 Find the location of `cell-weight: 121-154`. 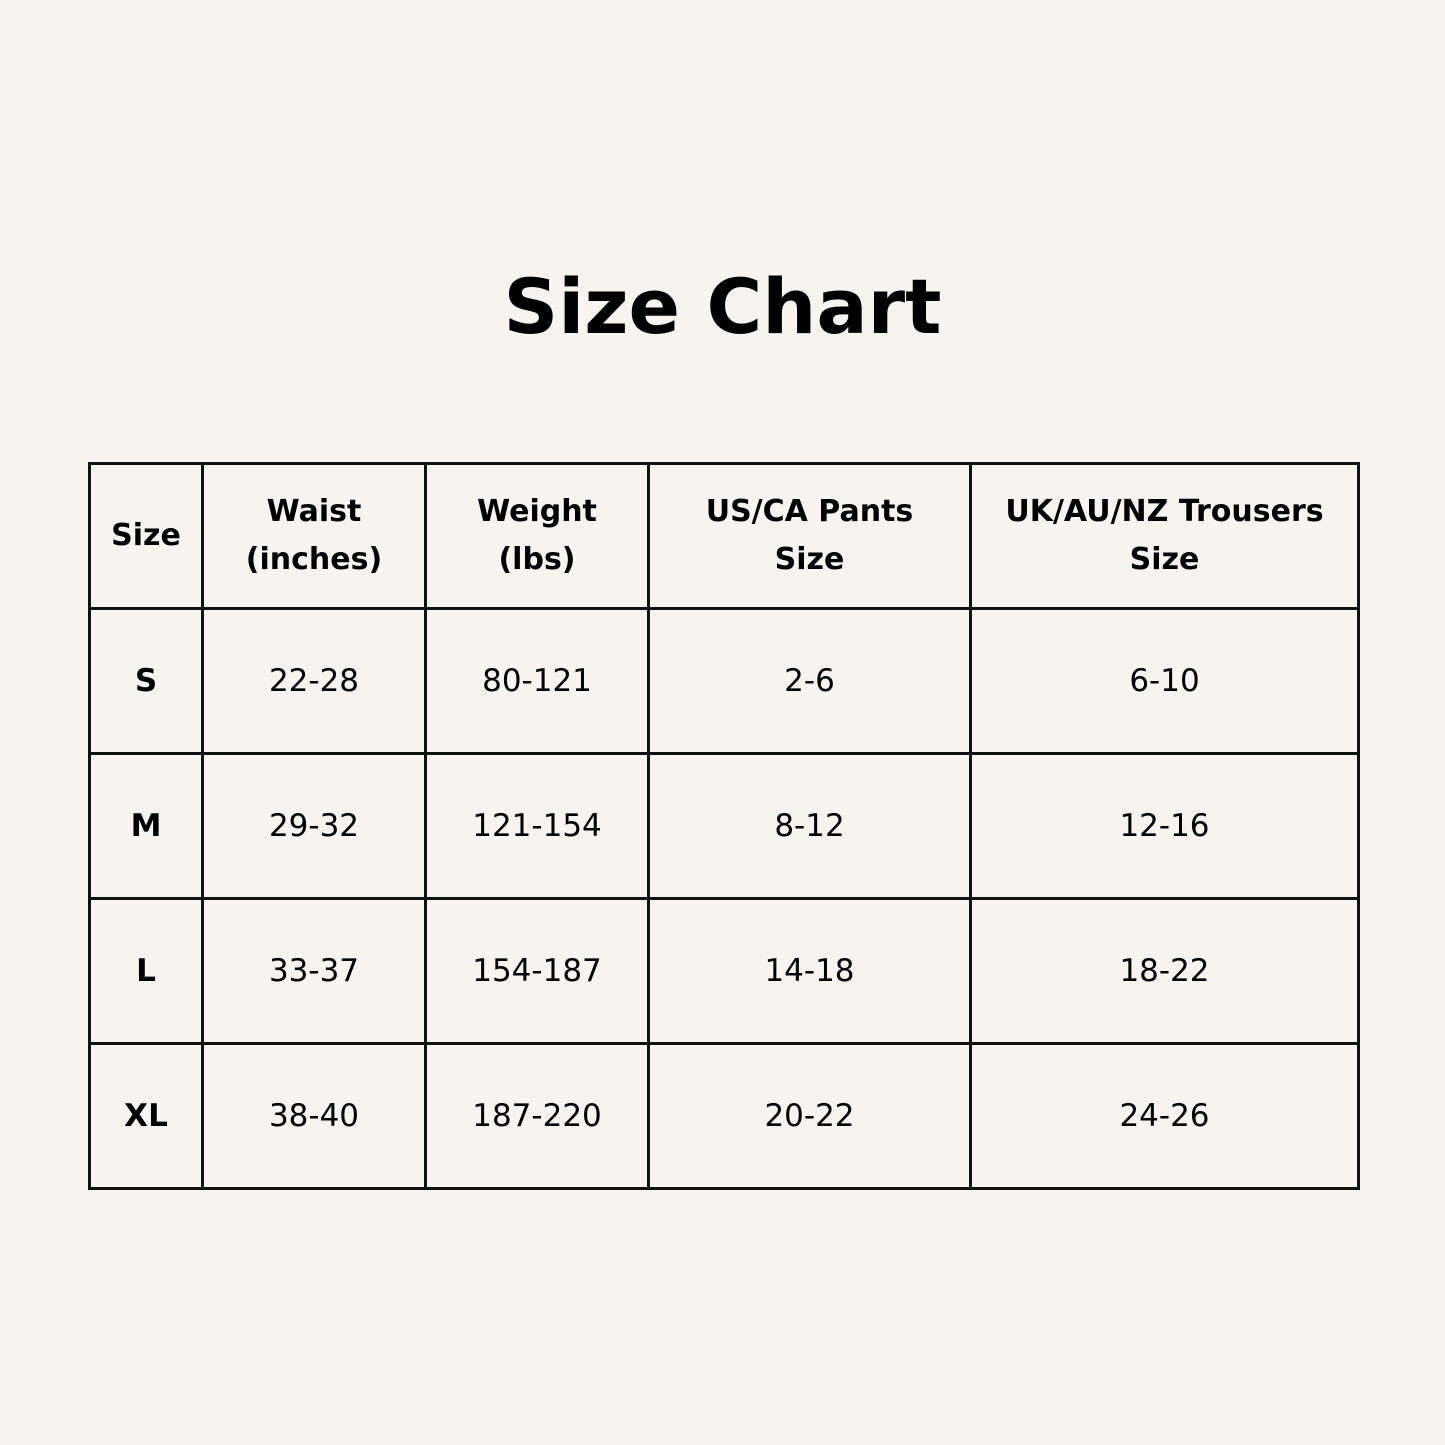

cell-weight: 121-154 is located at coordinates (537, 826).